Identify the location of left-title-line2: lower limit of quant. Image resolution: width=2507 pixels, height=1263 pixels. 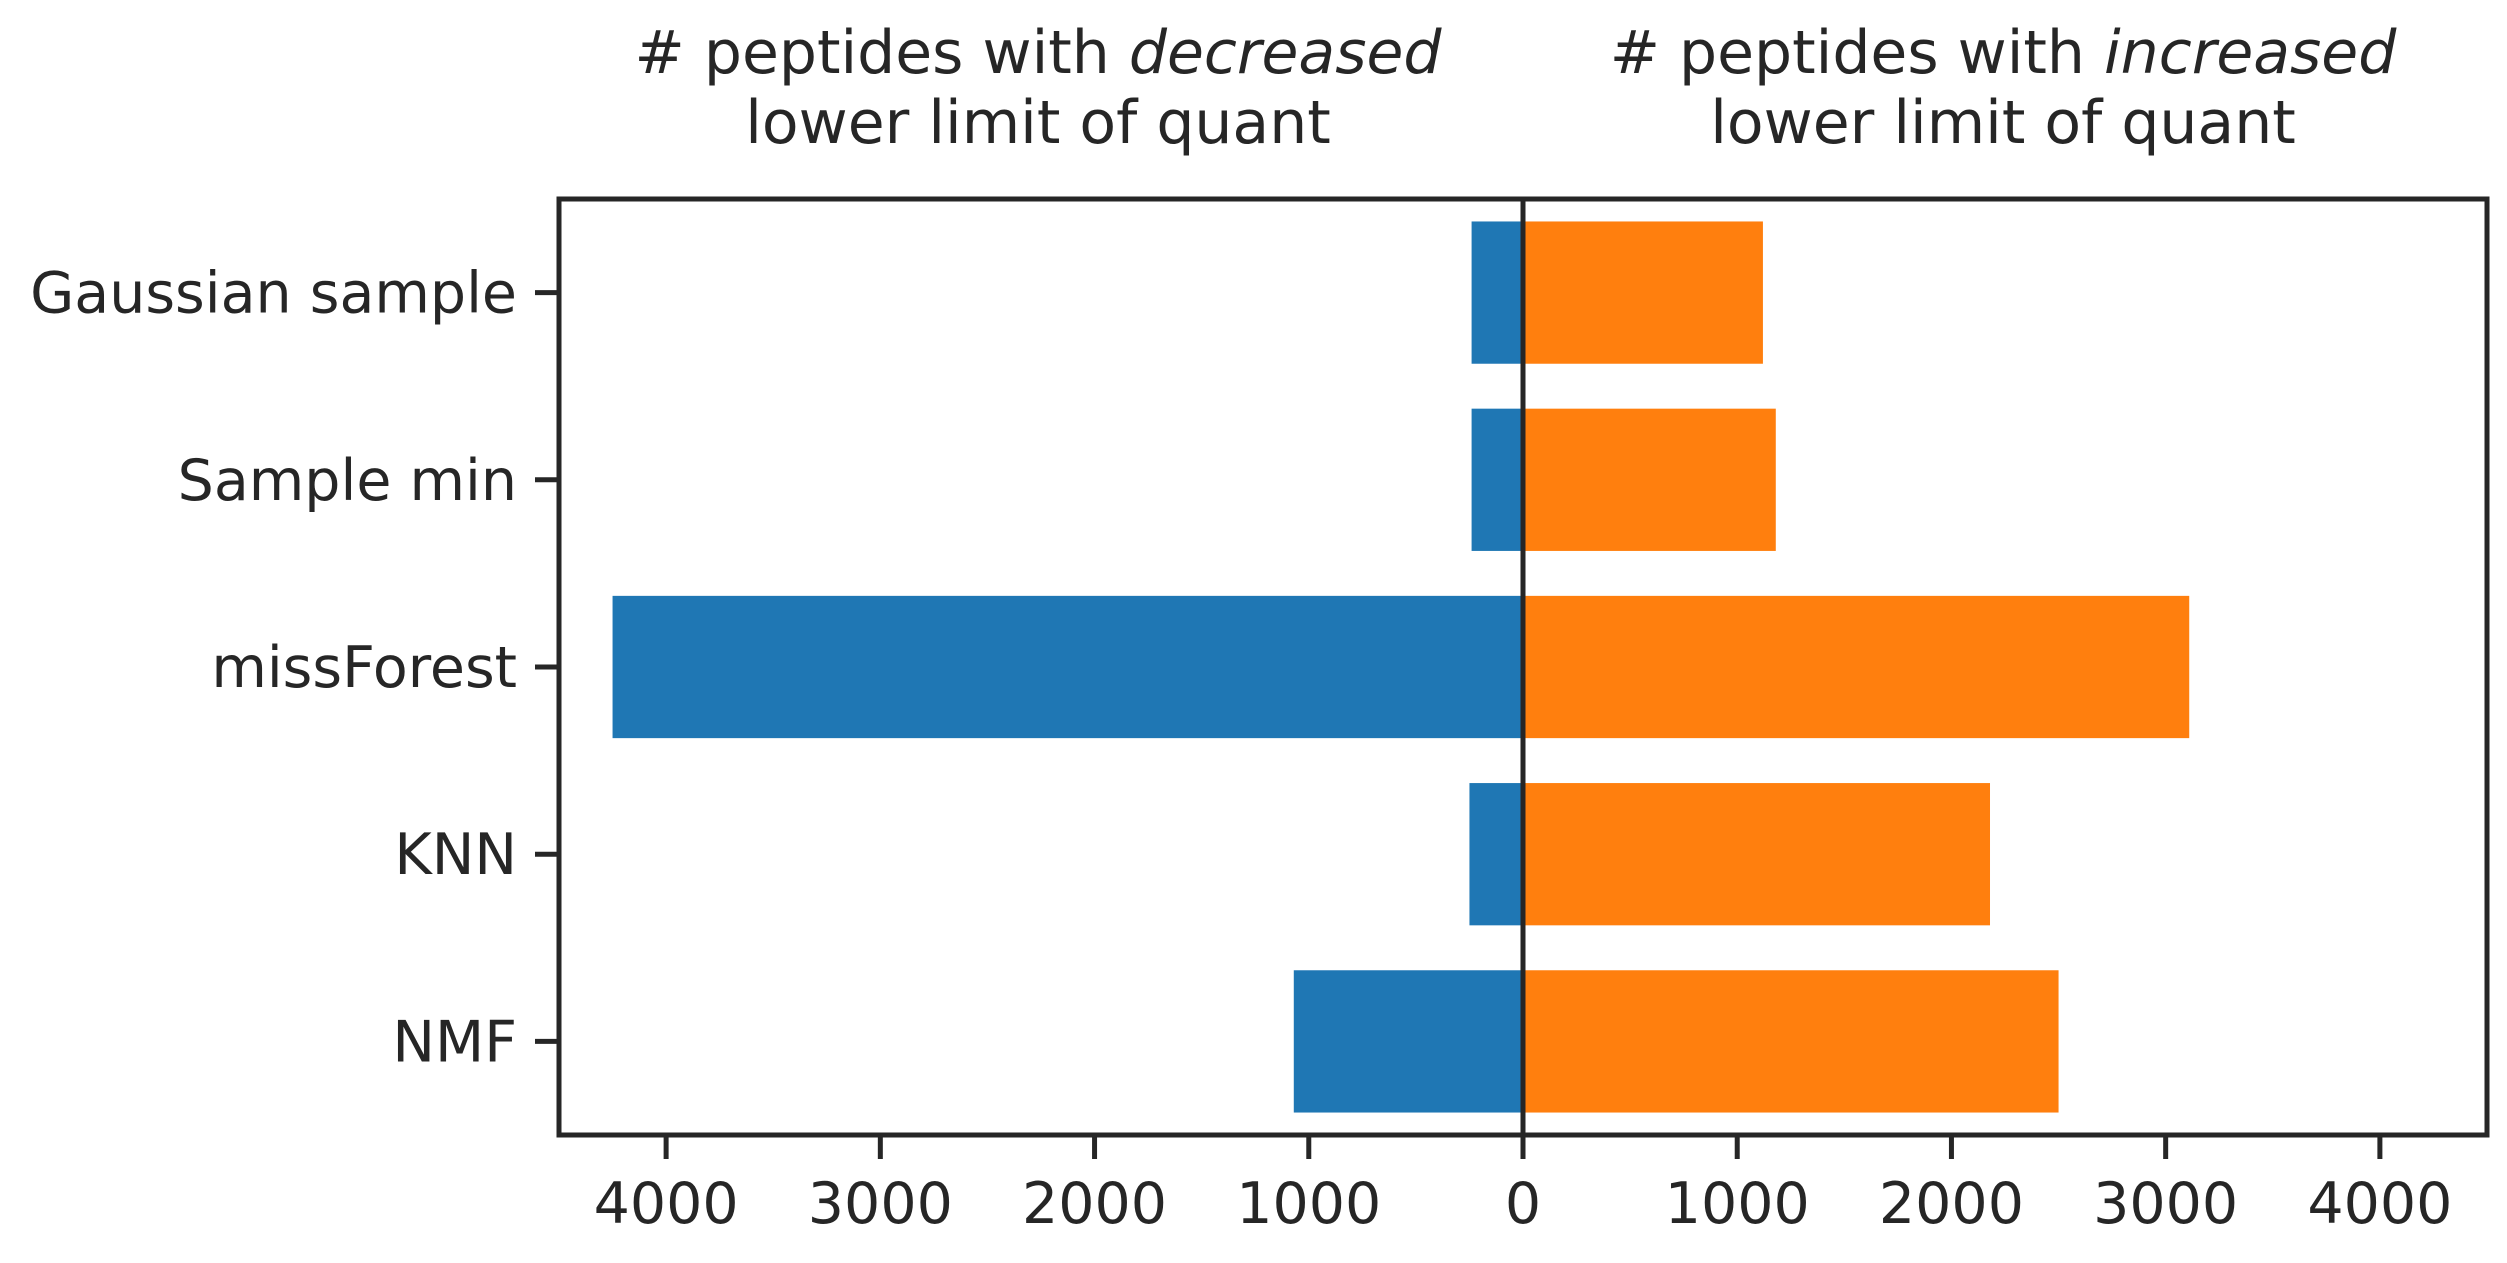
(1038, 123).